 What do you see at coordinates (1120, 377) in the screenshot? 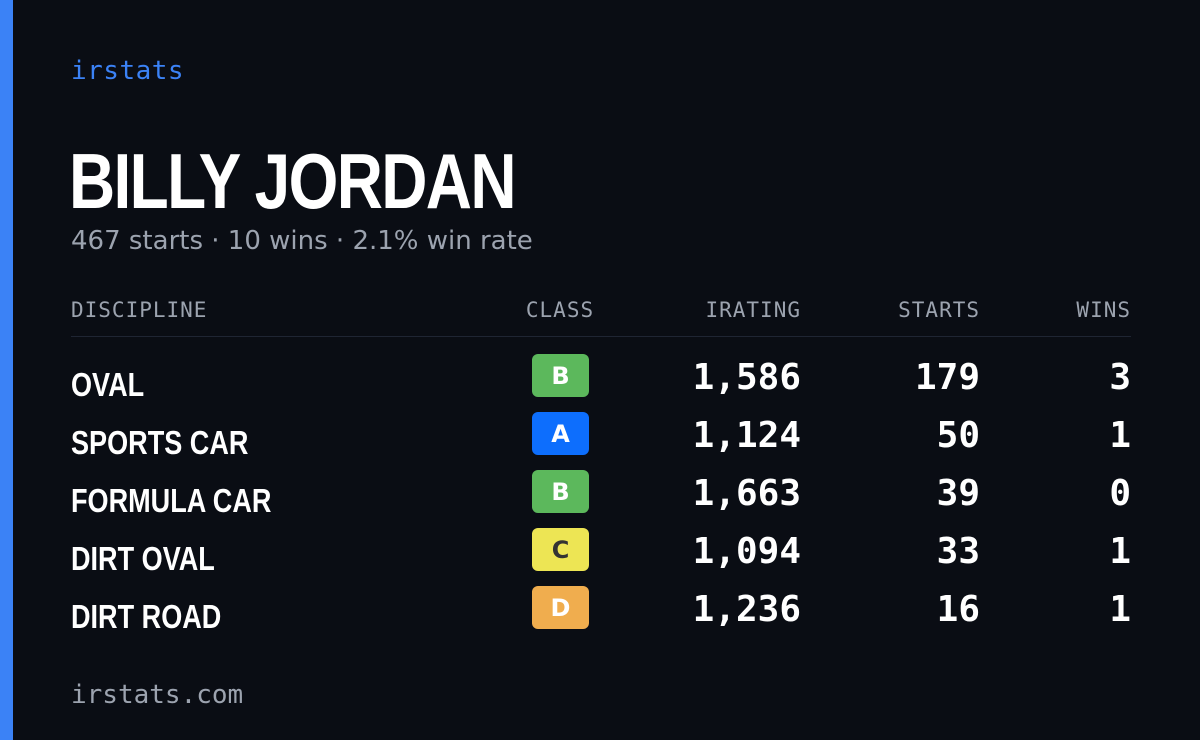
I see `row-wins: 3` at bounding box center [1120, 377].